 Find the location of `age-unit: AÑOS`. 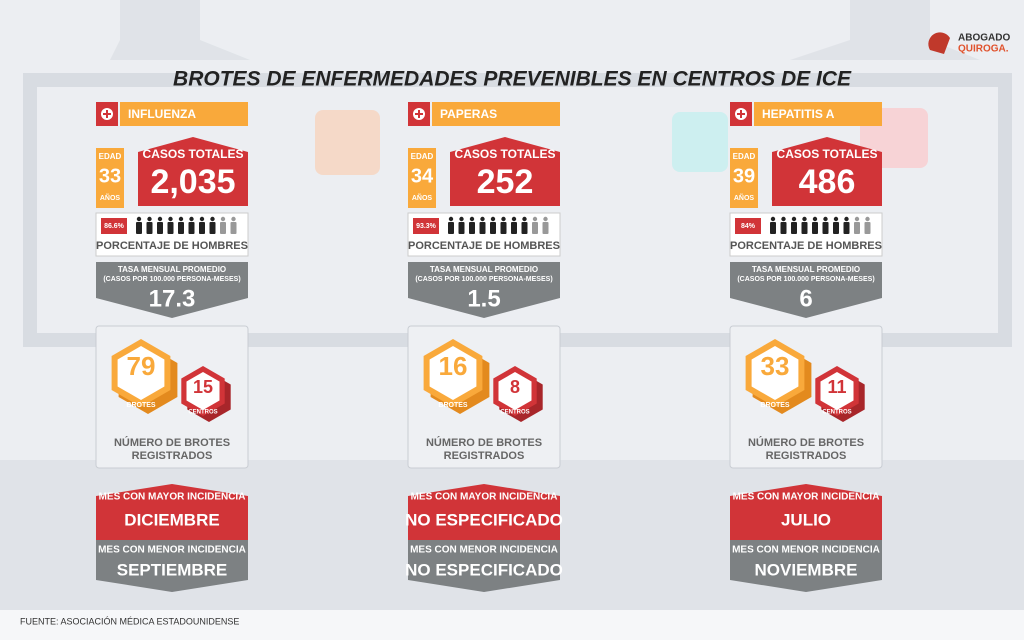

age-unit: AÑOS is located at coordinates (110, 197).